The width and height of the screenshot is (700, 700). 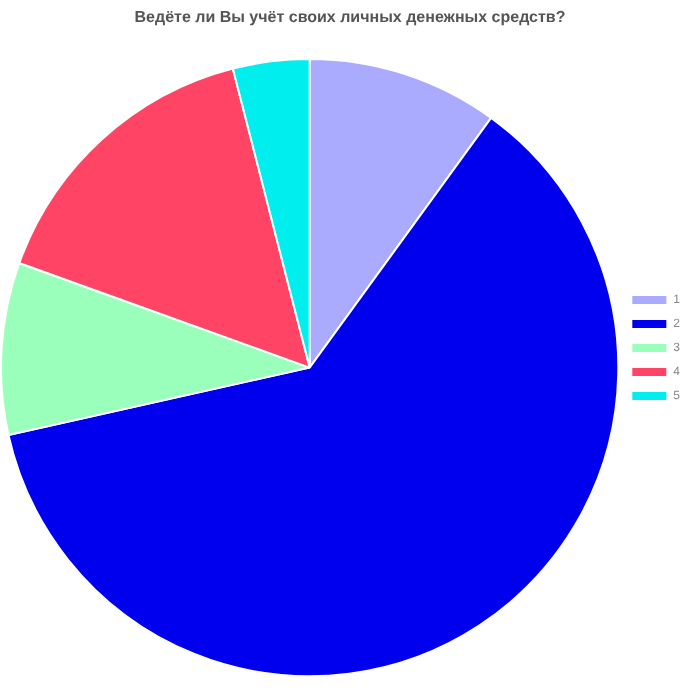 I want to click on chart-title: Ведёте ли Вы учёт своих личных денежных средств?, so click(x=350, y=17).